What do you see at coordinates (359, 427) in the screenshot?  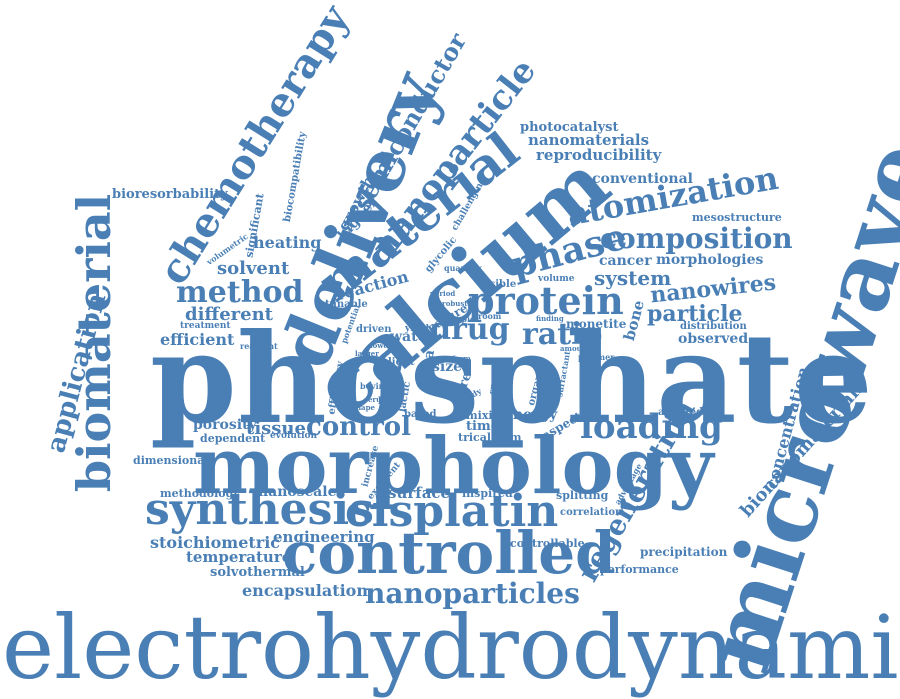 I see `word-control: control` at bounding box center [359, 427].